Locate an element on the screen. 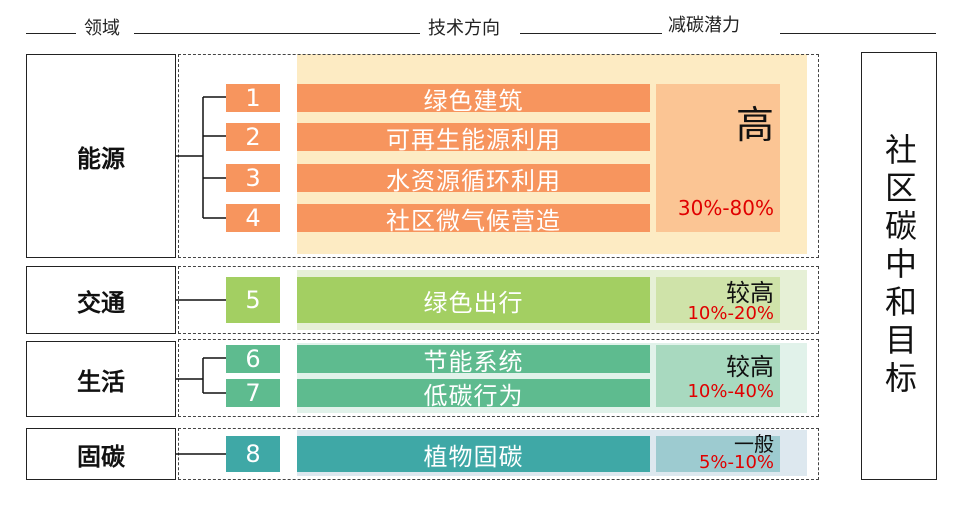  domain-carbon: 固碳 is located at coordinates (101, 454).